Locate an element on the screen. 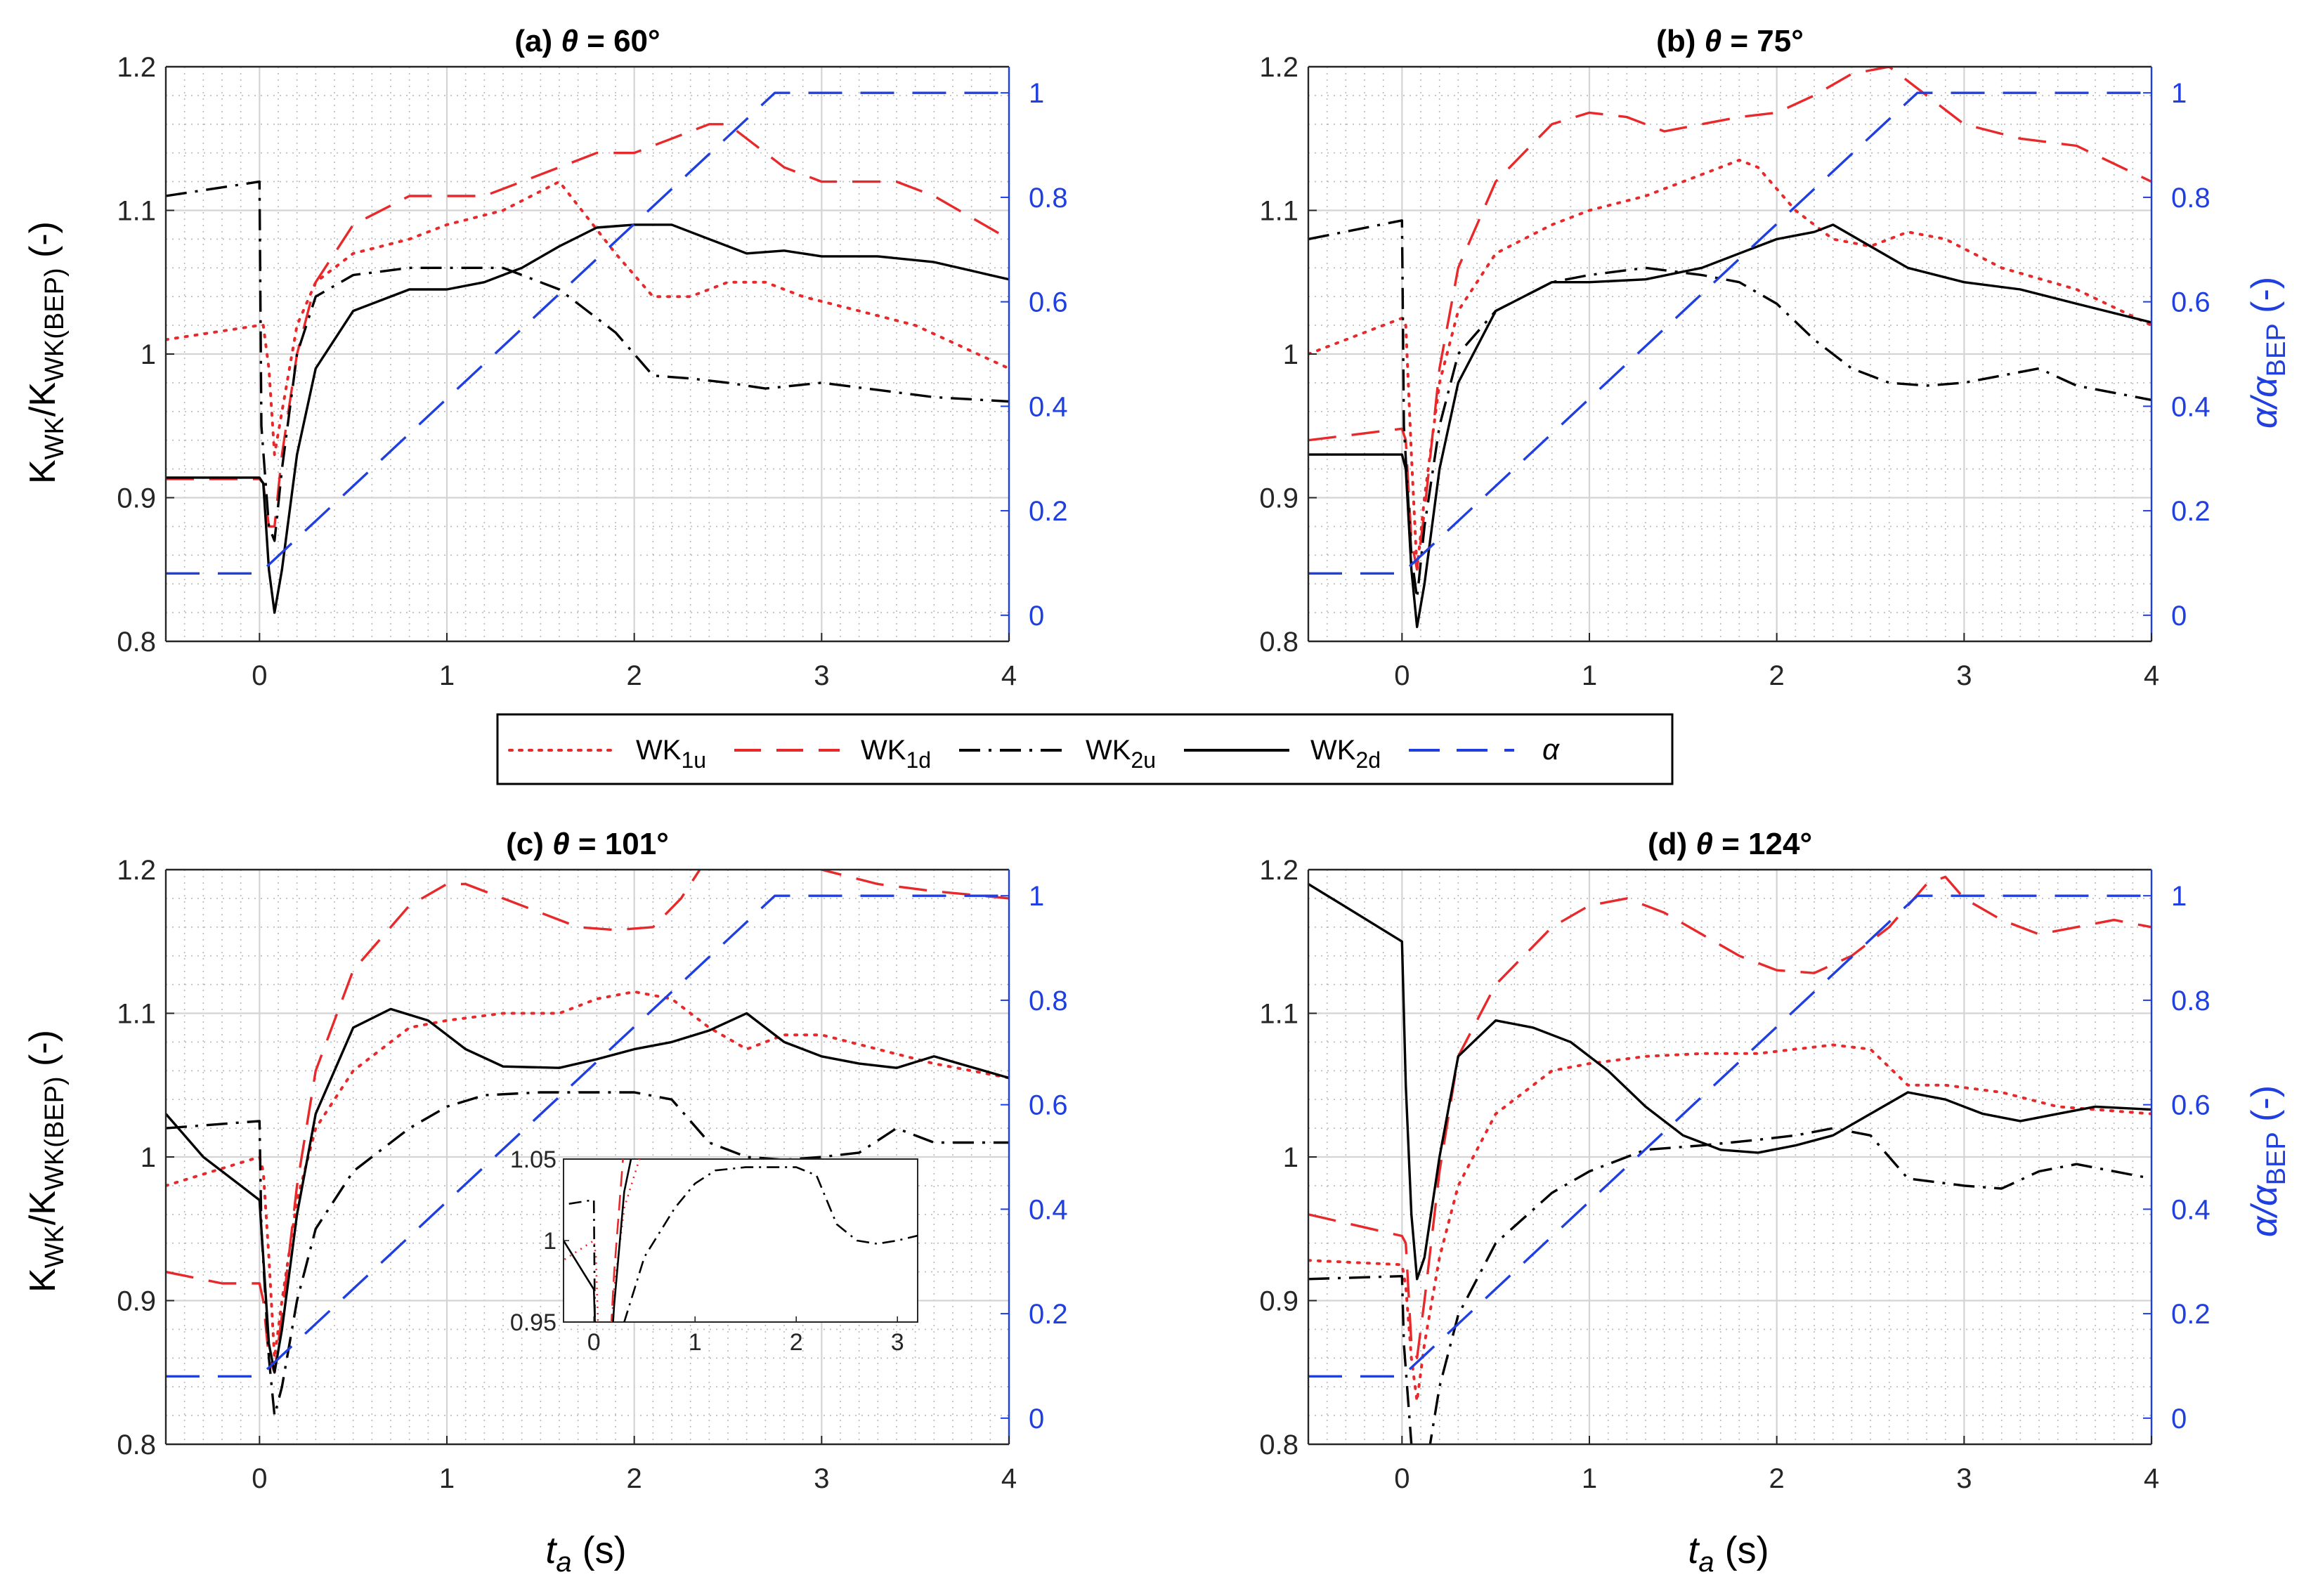 Image resolution: width=2311 pixels, height=1596 pixels. y2-tick-label: 0 is located at coordinates (2179, 616).